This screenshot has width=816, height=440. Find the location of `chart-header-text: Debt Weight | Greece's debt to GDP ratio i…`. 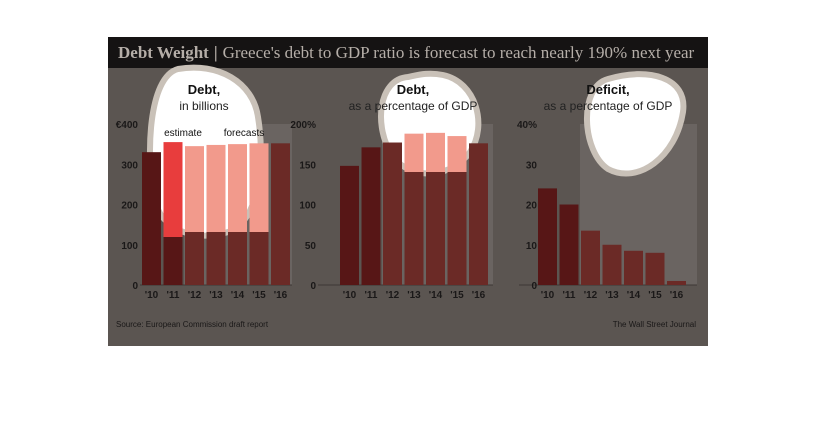

chart-header-text: Debt Weight | Greece's debt to GDP ratio i… is located at coordinates (406, 53).